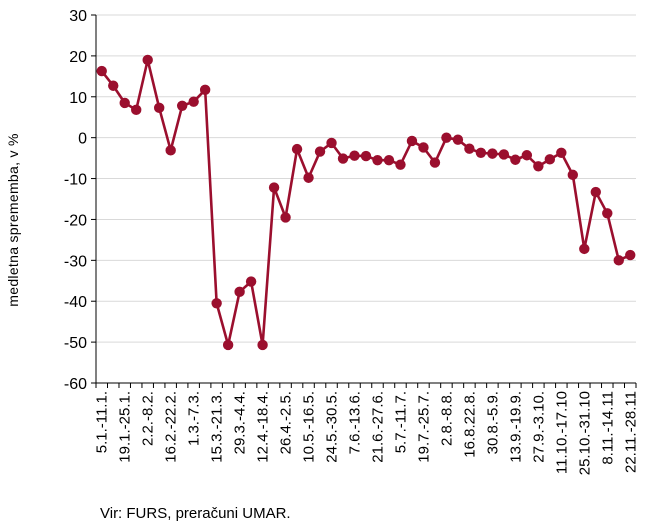  Describe the element at coordinates (492, 422) in the screenshot. I see `x-tick-label: 30.8.-5.9.` at that location.